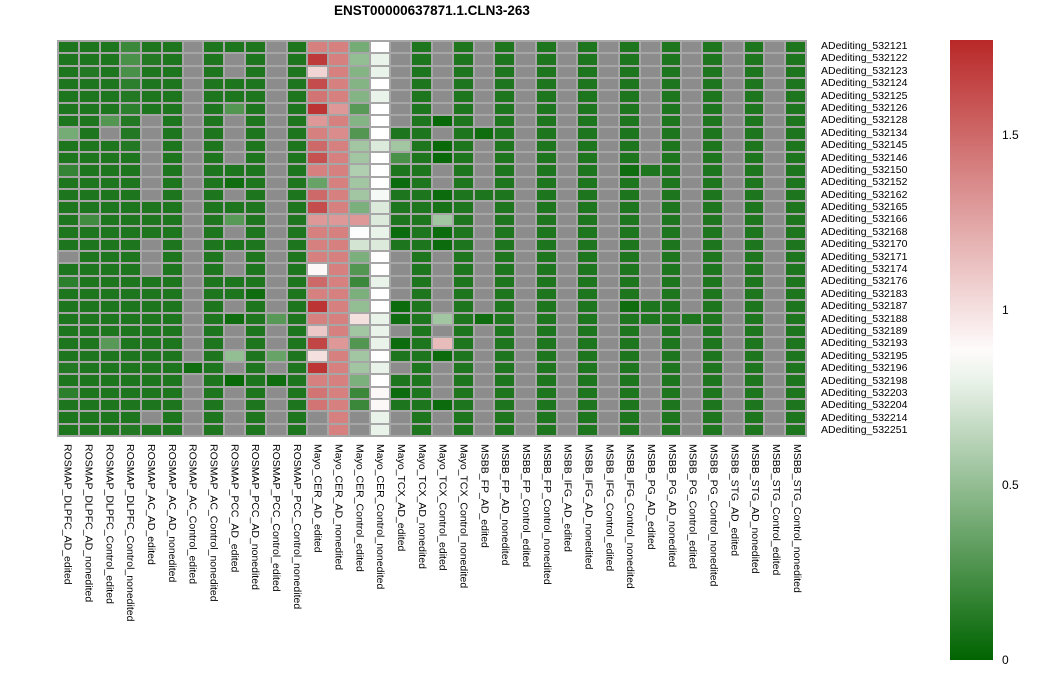 The height and width of the screenshot is (691, 1059). What do you see at coordinates (380, 517) in the screenshot?
I see `col-label: Mayo_CER_Control_nonedited` at bounding box center [380, 517].